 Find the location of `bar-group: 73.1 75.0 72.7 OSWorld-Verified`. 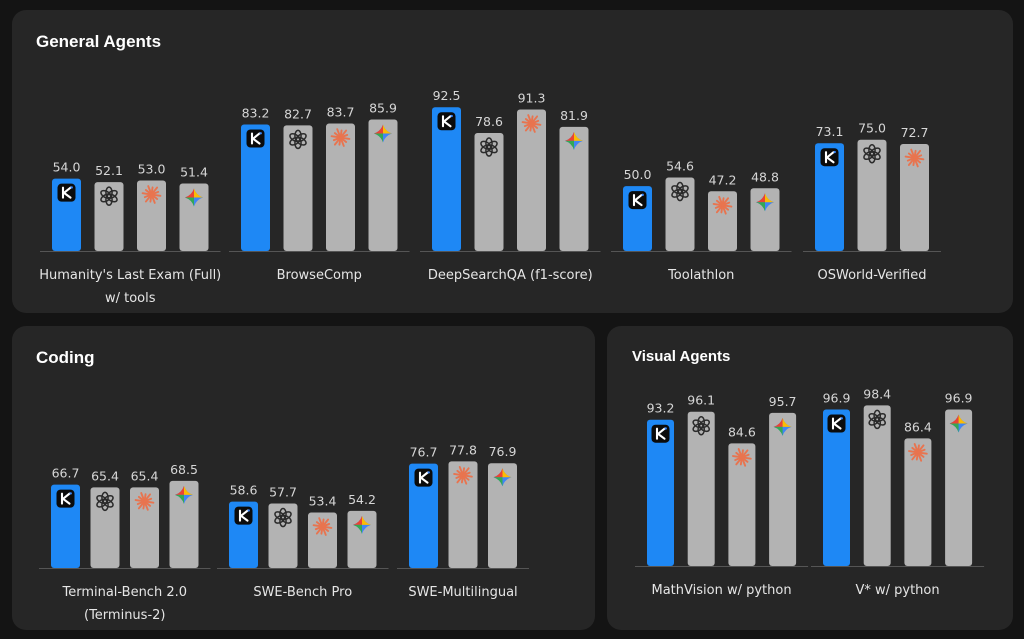

bar-group: 73.1 75.0 72.7 OSWorld-Verified is located at coordinates (872, 202).